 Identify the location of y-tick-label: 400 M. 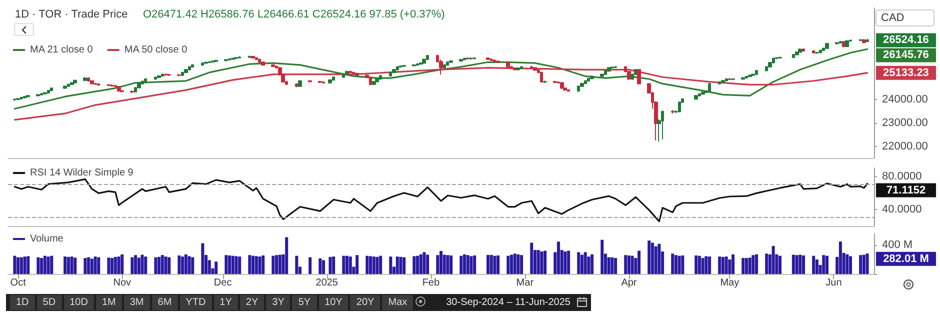
(897, 244).